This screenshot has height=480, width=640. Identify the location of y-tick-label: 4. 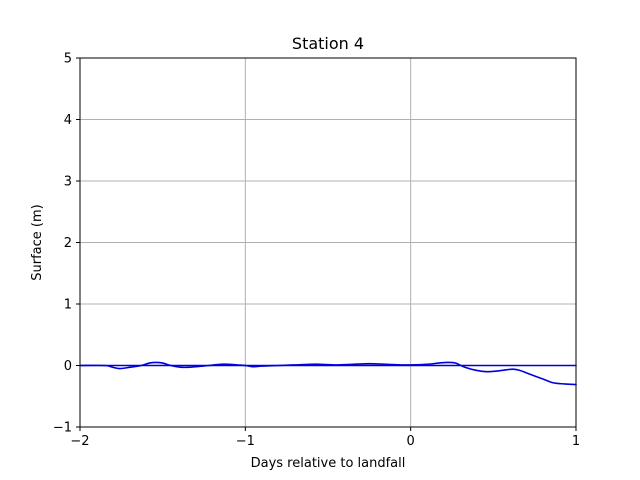
(68, 120).